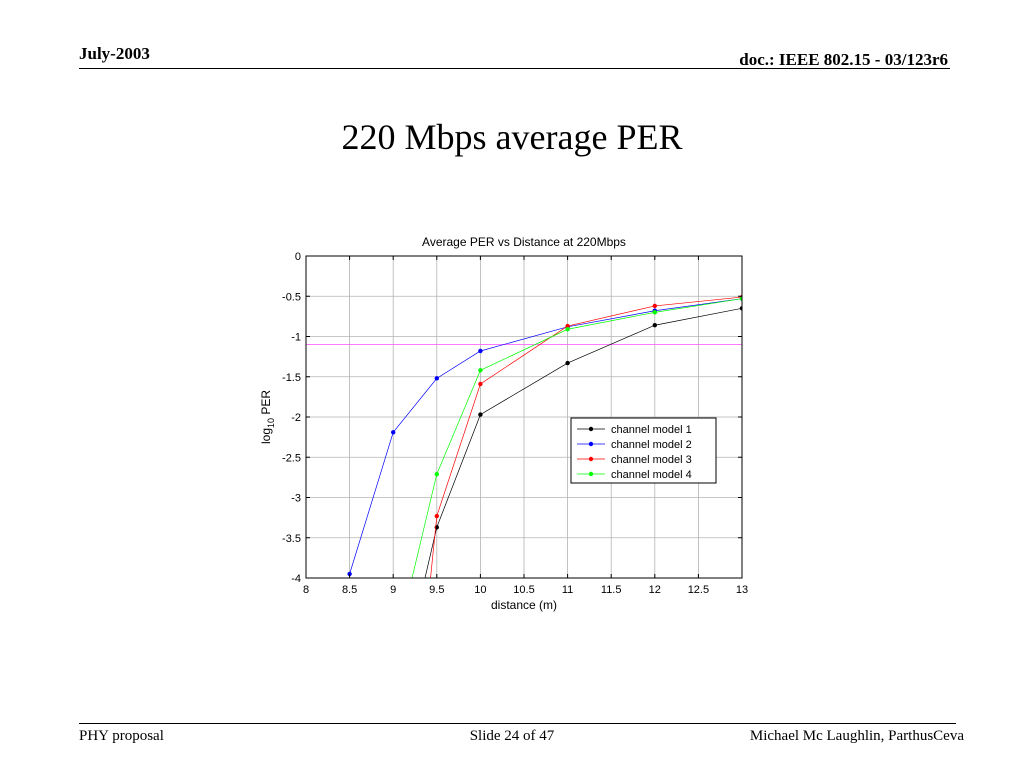 The width and height of the screenshot is (1024, 768). I want to click on x-tick-label: 11, so click(567, 590).